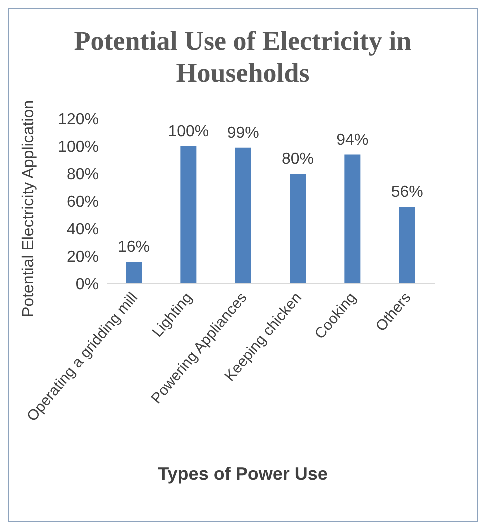 This screenshot has width=486, height=530. What do you see at coordinates (82, 175) in the screenshot?
I see `y-tick-label: 80%` at bounding box center [82, 175].